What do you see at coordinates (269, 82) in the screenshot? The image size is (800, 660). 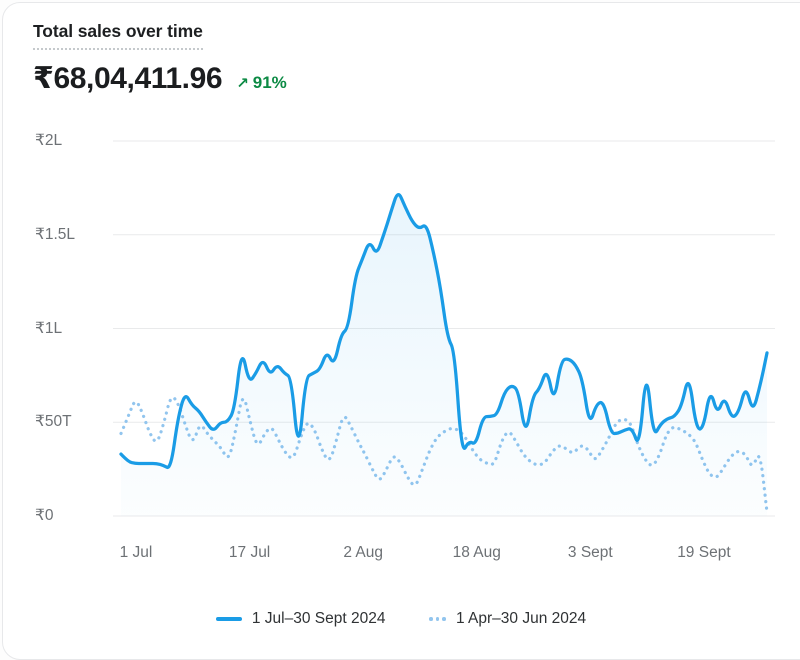 I see `delta-percent: 91%` at bounding box center [269, 82].